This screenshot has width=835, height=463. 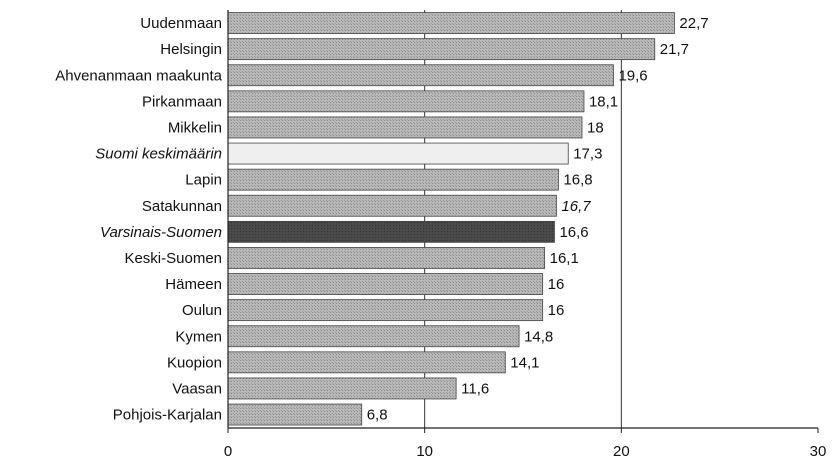 I want to click on x-tick-label: 20, so click(x=621, y=451).